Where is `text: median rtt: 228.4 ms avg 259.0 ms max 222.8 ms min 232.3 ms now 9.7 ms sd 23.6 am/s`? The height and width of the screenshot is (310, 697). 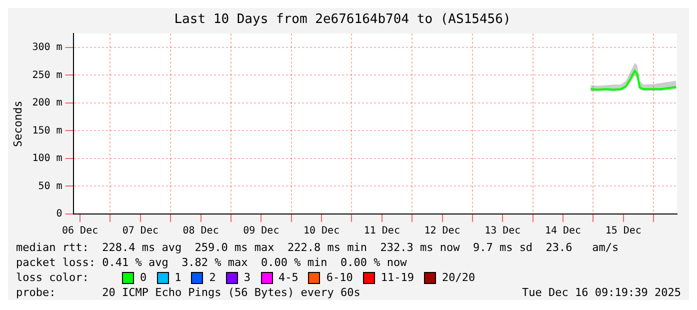
text: median rtt: 228.4 ms avg 259.0 ms max 222.8 ms min 232.3 ms now 9.7 ms sd 23.6 am/s is located at coordinates (318, 247).